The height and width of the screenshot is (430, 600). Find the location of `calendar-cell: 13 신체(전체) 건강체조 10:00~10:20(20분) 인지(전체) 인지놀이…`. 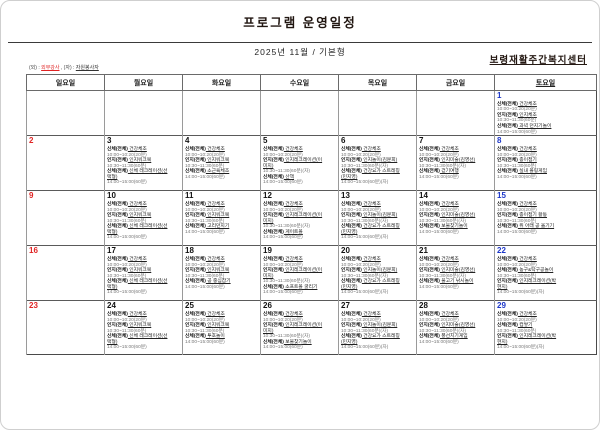

calendar-cell: 13 신체(전체) 건강체조 10:00~10:20(20분) 인지(전체) 인지놀이… is located at coordinates (377, 218).